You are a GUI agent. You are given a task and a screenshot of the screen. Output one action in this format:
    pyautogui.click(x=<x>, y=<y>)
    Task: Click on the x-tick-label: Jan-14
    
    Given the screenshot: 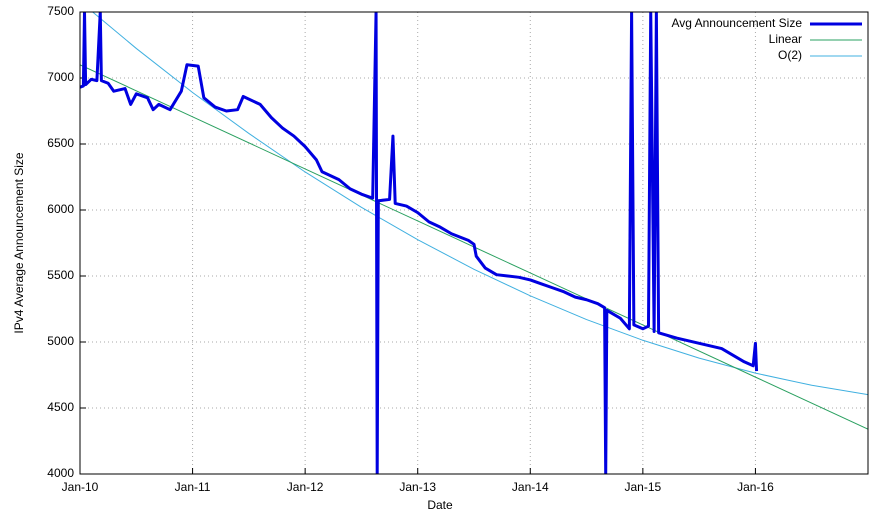 What is the action you would take?
    pyautogui.click(x=530, y=487)
    